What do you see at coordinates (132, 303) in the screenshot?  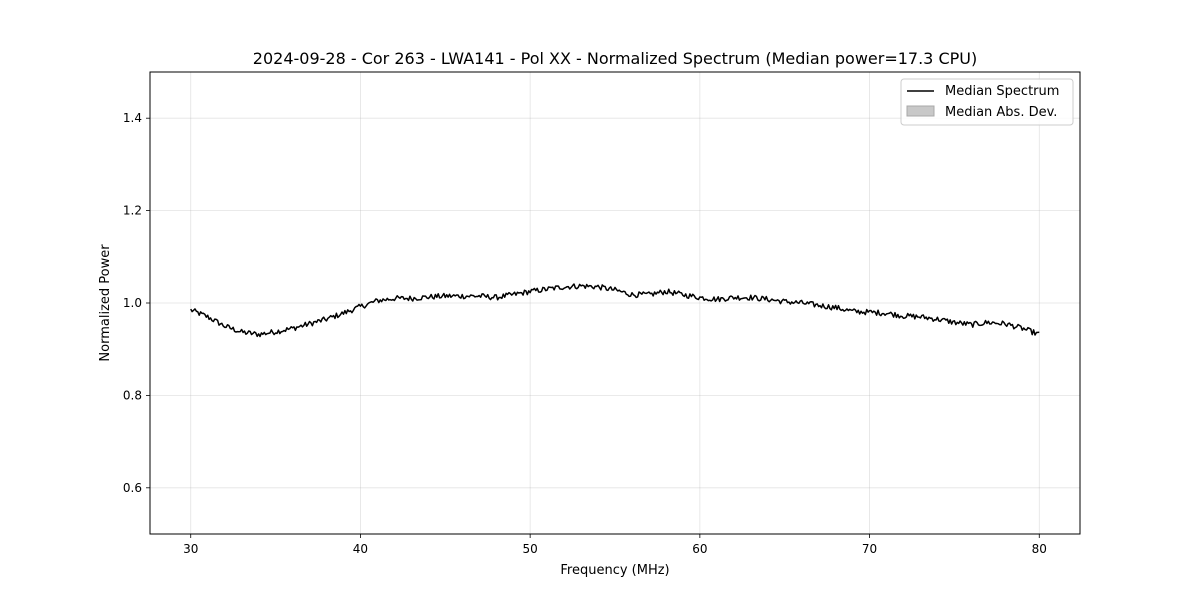 I see `y-tick-label: 1.0` at bounding box center [132, 303].